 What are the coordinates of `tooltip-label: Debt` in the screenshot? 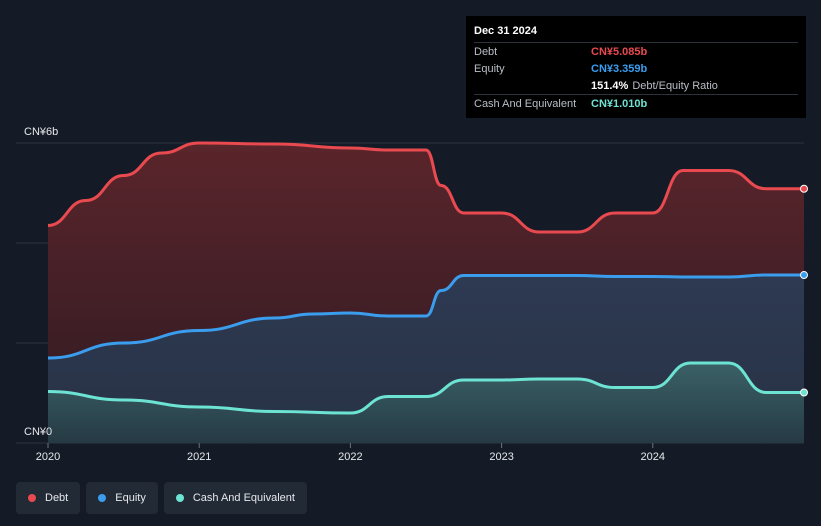 It's located at (486, 51).